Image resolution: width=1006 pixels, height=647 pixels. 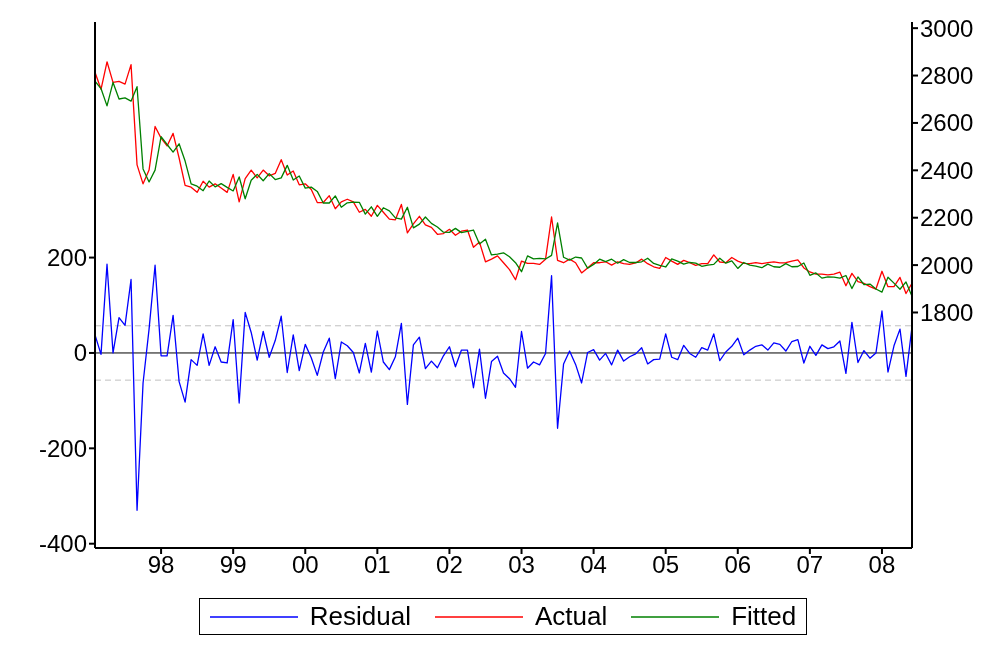 I want to click on x-tick-label: 05, so click(x=666, y=565).